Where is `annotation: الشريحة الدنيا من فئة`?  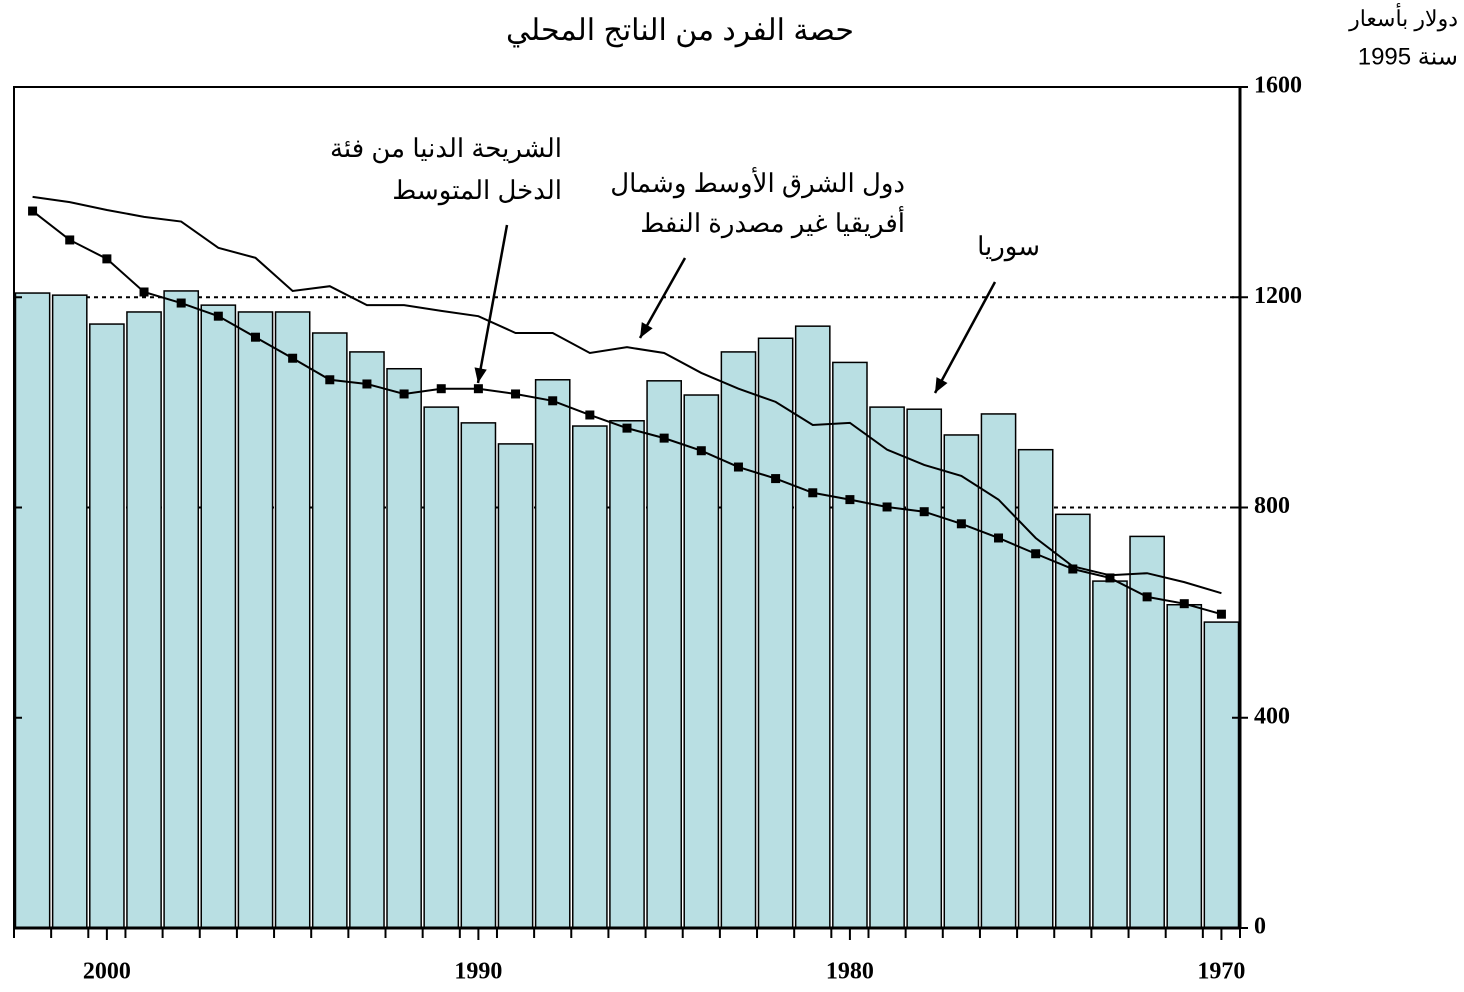 annotation: الشريحة الدنيا من فئة is located at coordinates (446, 148).